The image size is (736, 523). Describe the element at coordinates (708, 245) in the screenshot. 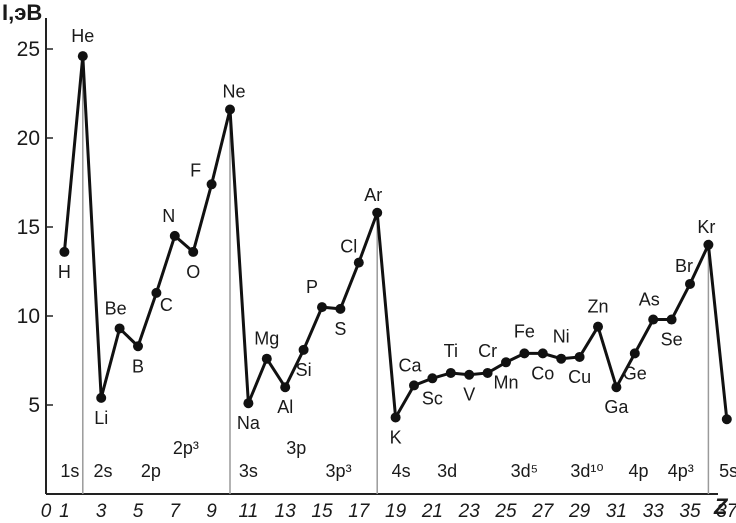

I see `point-kr` at that location.